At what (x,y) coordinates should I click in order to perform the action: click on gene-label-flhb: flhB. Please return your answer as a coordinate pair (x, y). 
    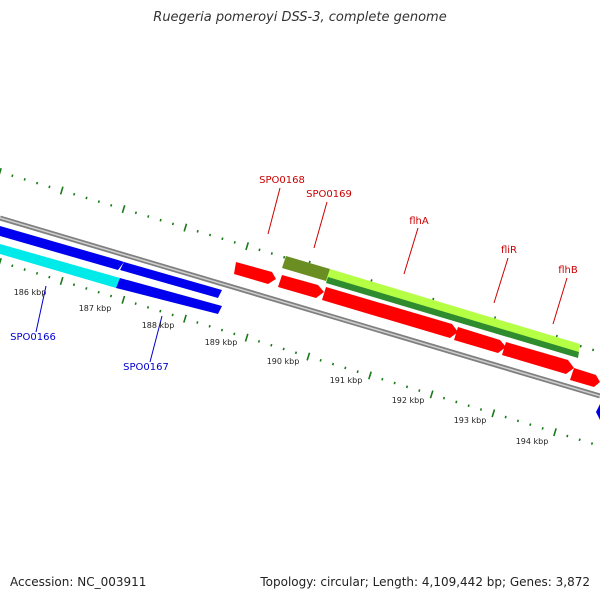
    Looking at the image, I should click on (568, 270).